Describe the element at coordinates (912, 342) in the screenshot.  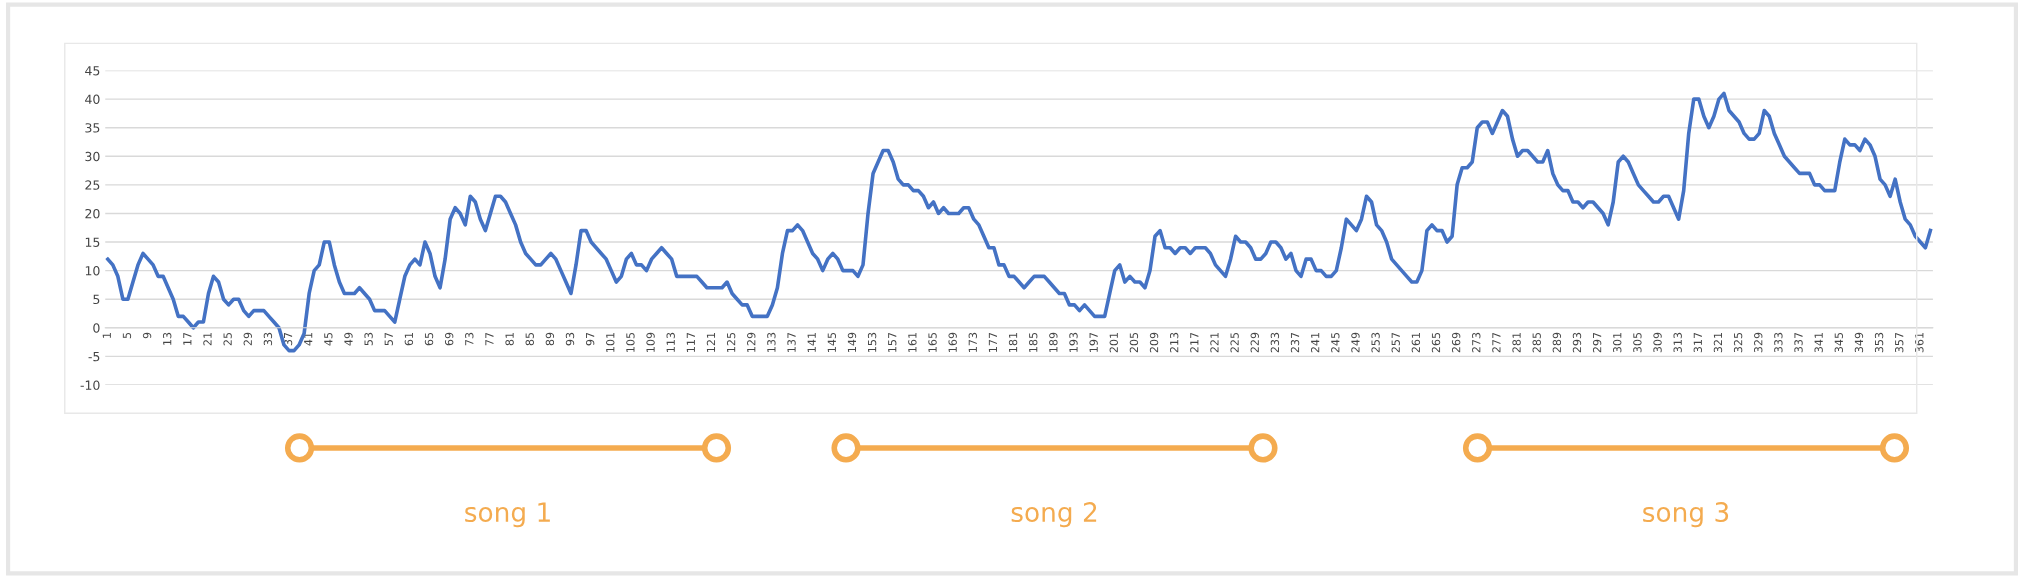
I see `x-tick-label: 161` at that location.